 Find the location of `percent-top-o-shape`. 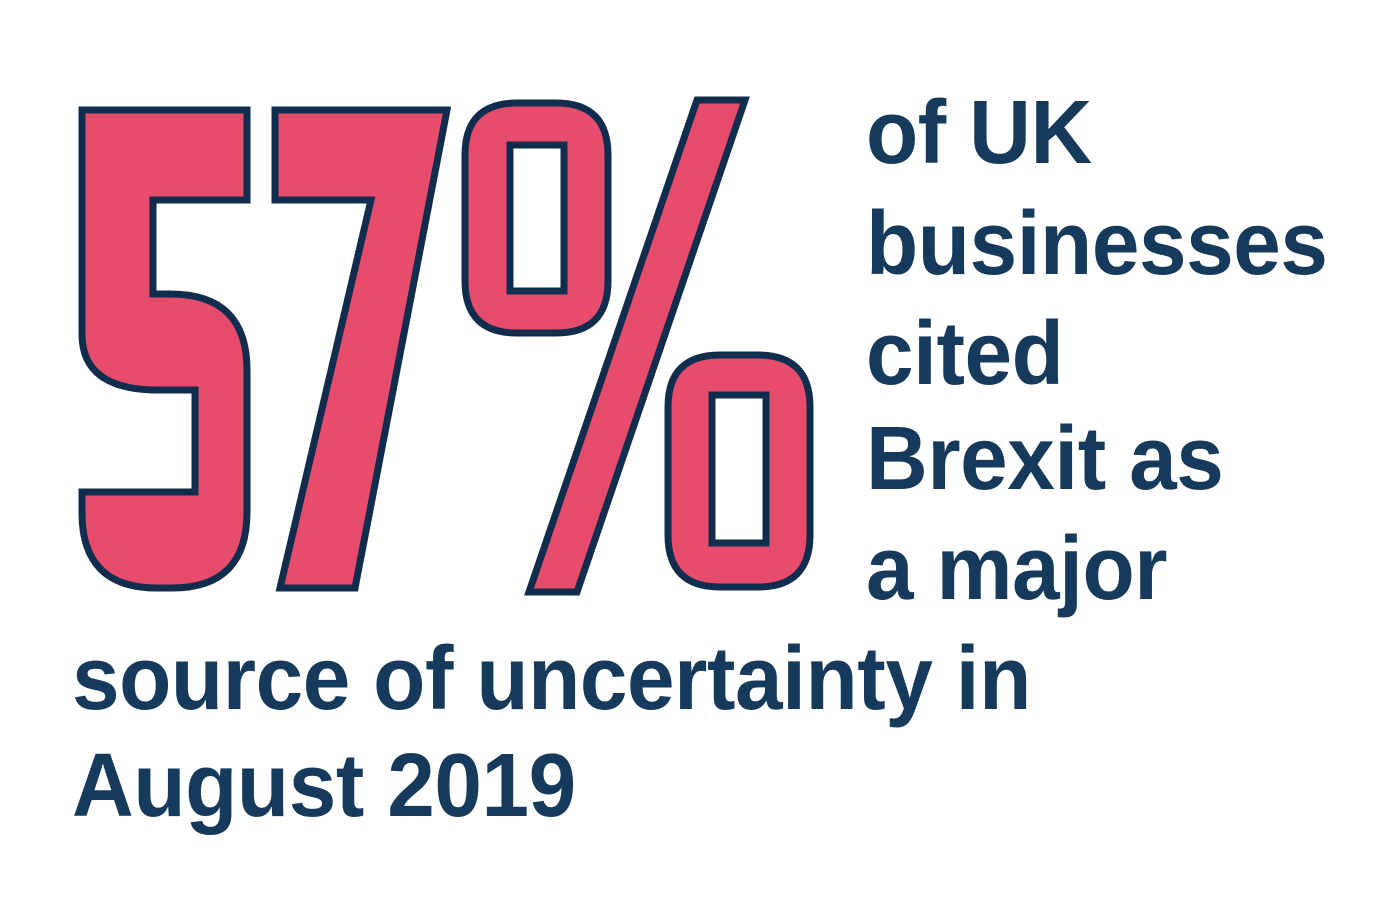

percent-top-o-shape is located at coordinates (536, 218).